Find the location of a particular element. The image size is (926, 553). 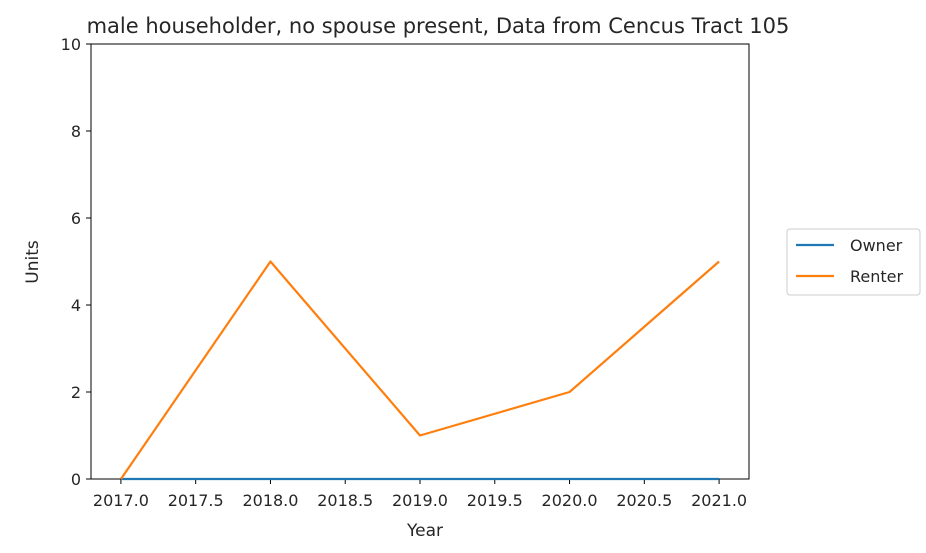

y-axis-label: Units is located at coordinates (33, 262).